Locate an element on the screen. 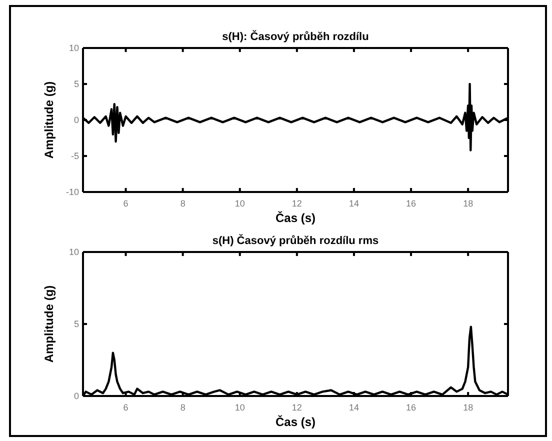 The height and width of the screenshot is (441, 552). y-tick-label: -5 is located at coordinates (74, 155).